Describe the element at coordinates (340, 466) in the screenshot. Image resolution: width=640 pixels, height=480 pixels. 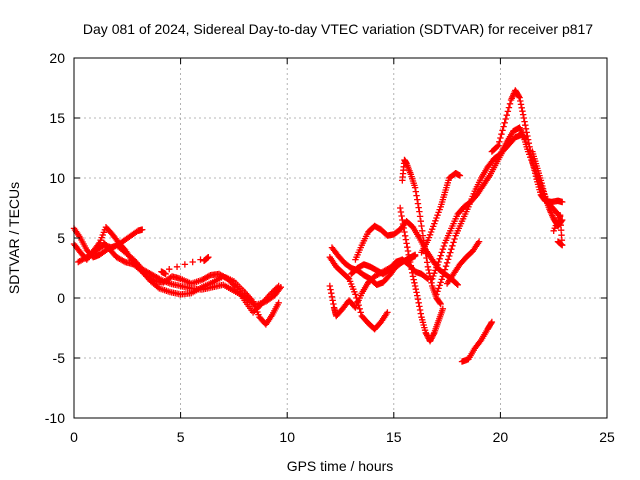
I see `x-axis-label: GPS time / hours` at that location.